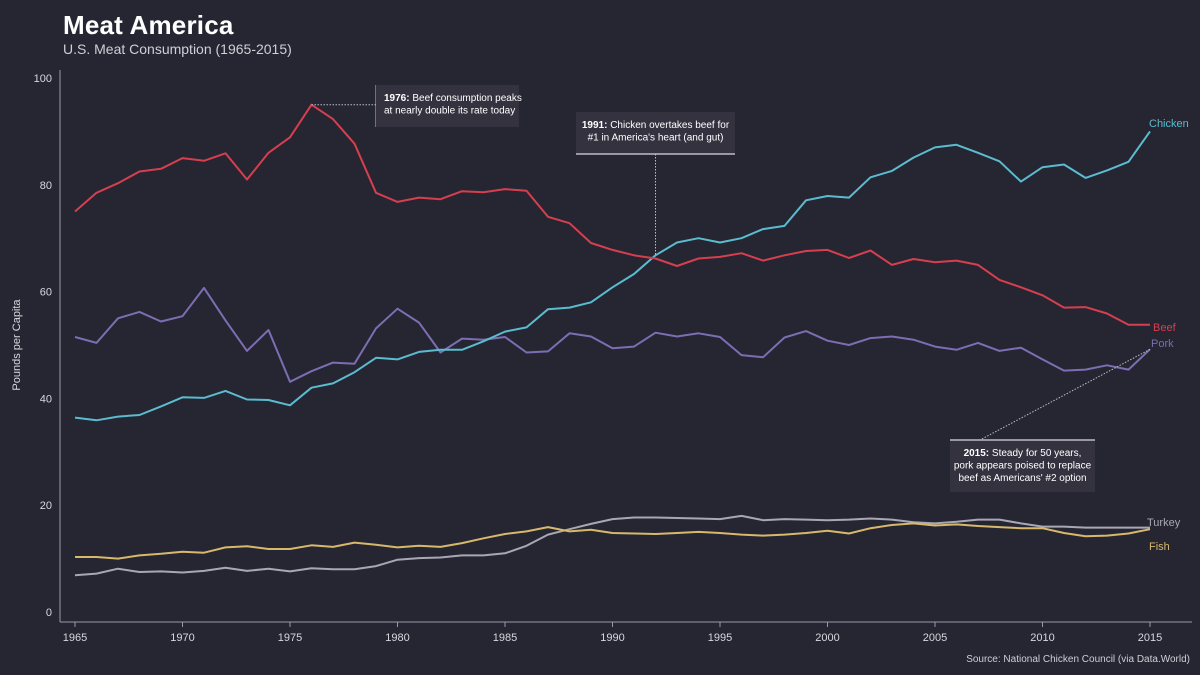 Image resolution: width=1200 pixels, height=675 pixels. Describe the element at coordinates (935, 638) in the screenshot. I see `x-tick-label: 2005` at that location.